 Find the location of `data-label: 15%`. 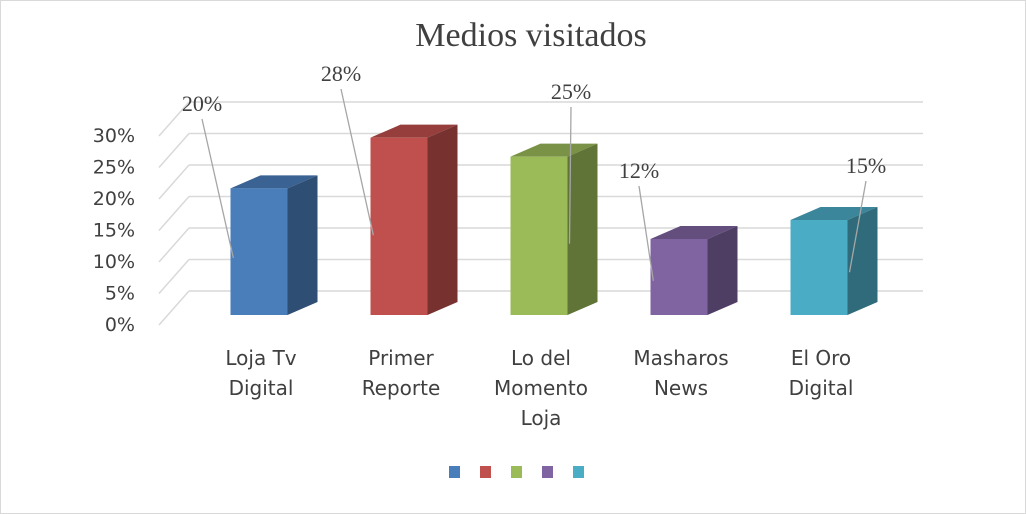

data-label: 15% is located at coordinates (866, 165).